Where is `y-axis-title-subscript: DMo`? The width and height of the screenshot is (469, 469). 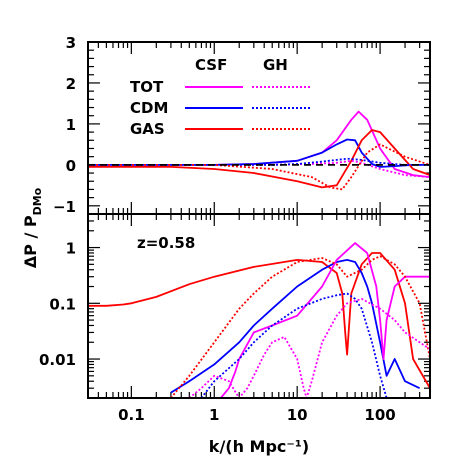 y-axis-title-subscript: DMo is located at coordinates (37, 201).